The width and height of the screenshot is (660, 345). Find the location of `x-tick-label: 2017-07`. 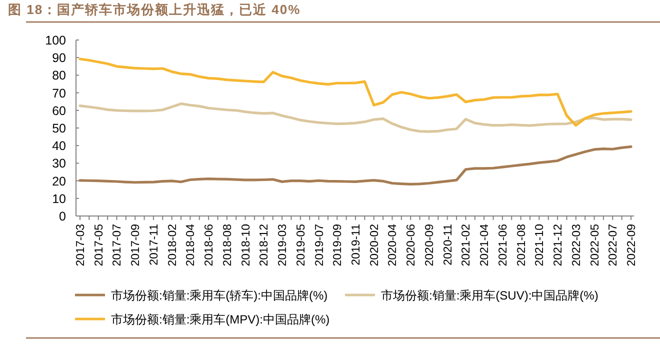

x-tick-label: 2017-07 is located at coordinates (118, 245).